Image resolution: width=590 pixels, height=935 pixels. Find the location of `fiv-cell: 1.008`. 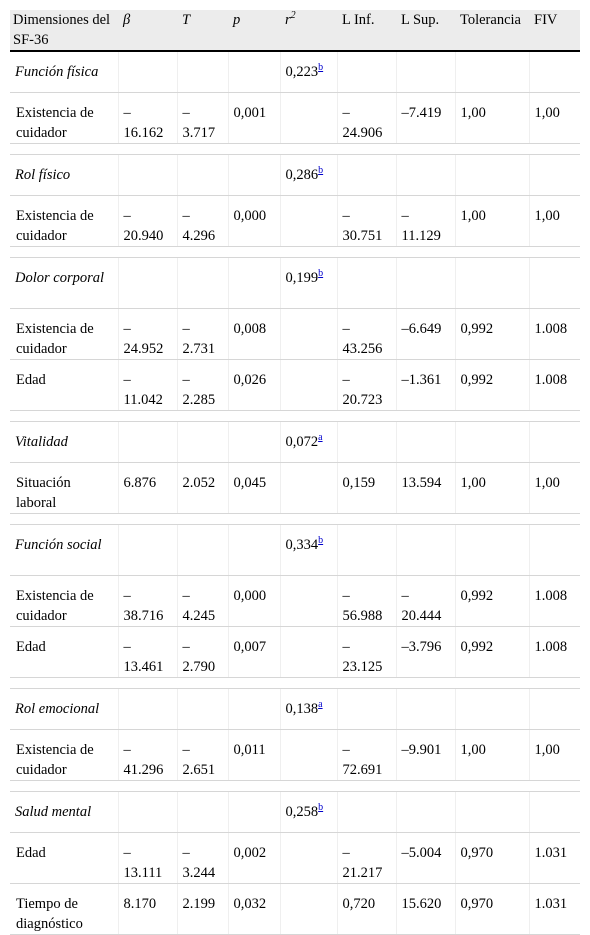

fiv-cell: 1.008 is located at coordinates (554, 652).